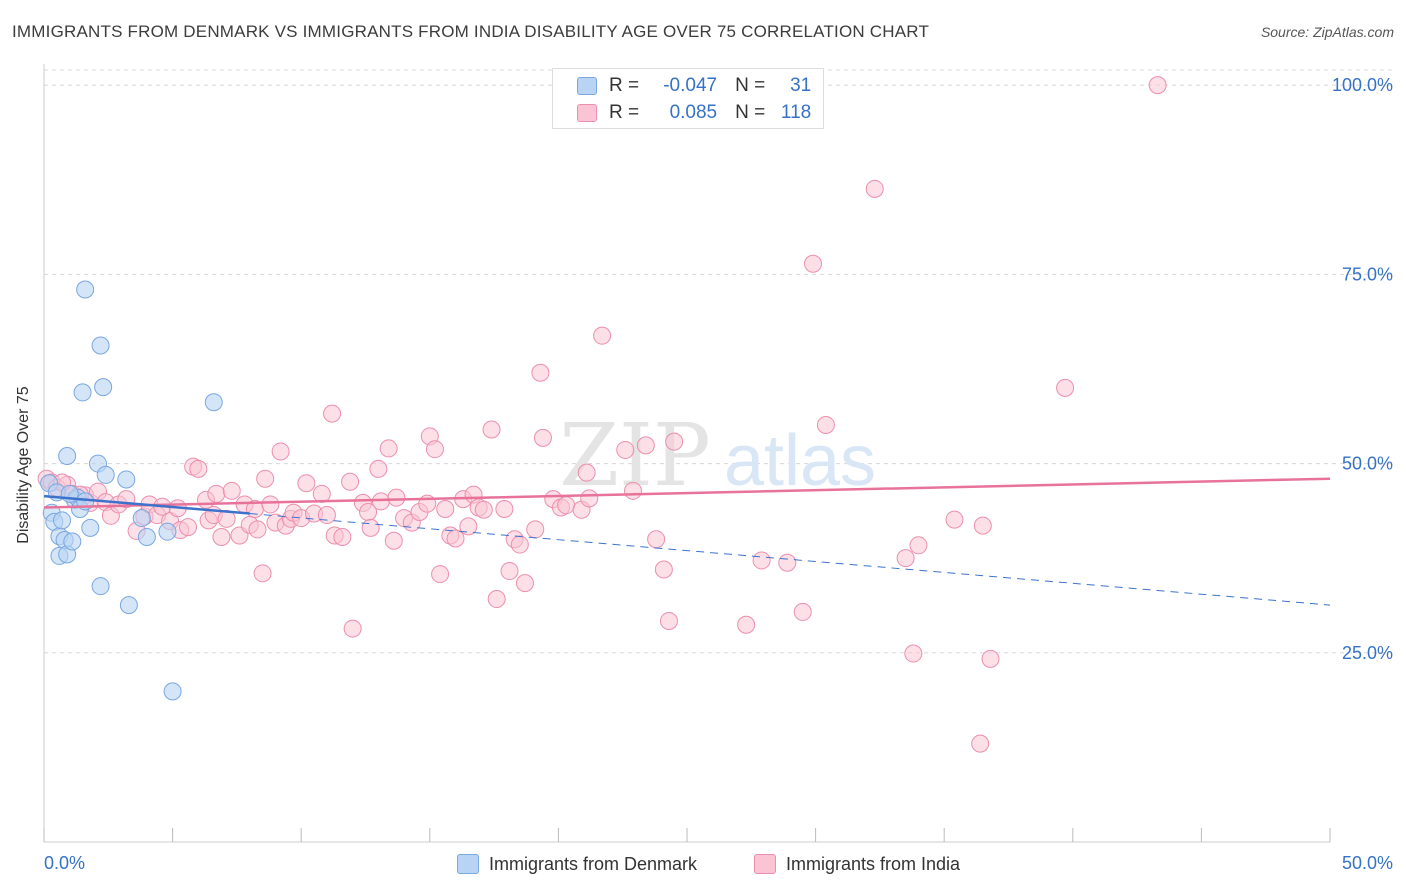  I want to click on y-axis-label: Disability Age Over 75, so click(23, 465).